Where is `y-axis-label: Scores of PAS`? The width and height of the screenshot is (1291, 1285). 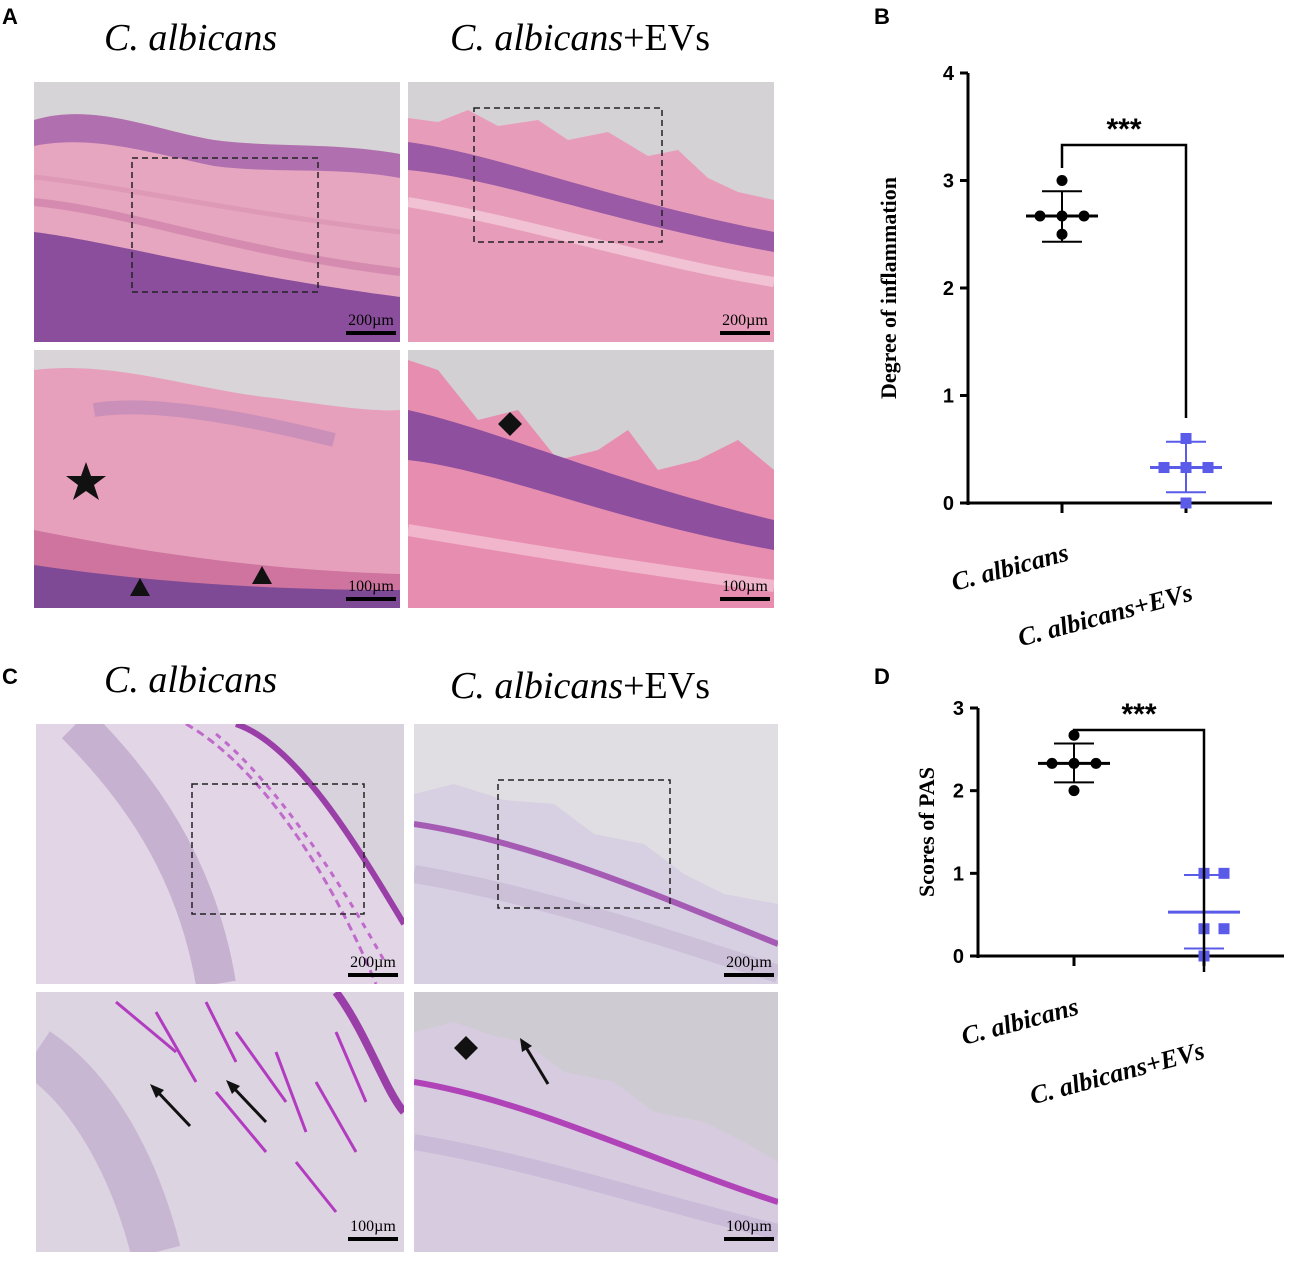 y-axis-label: Scores of PAS is located at coordinates (926, 832).